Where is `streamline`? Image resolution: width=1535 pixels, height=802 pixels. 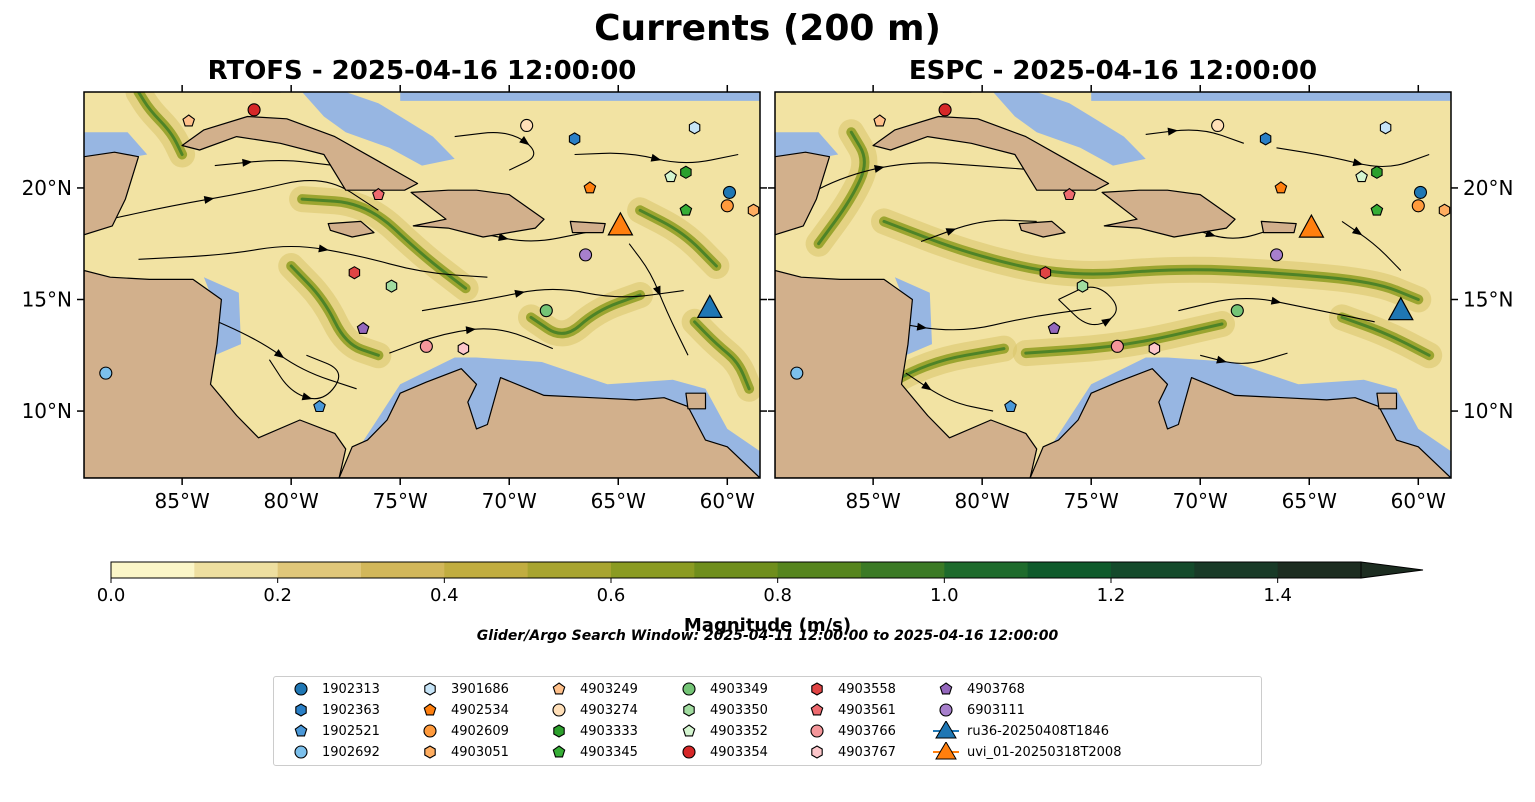
streamline is located at coordinates (913, 183).